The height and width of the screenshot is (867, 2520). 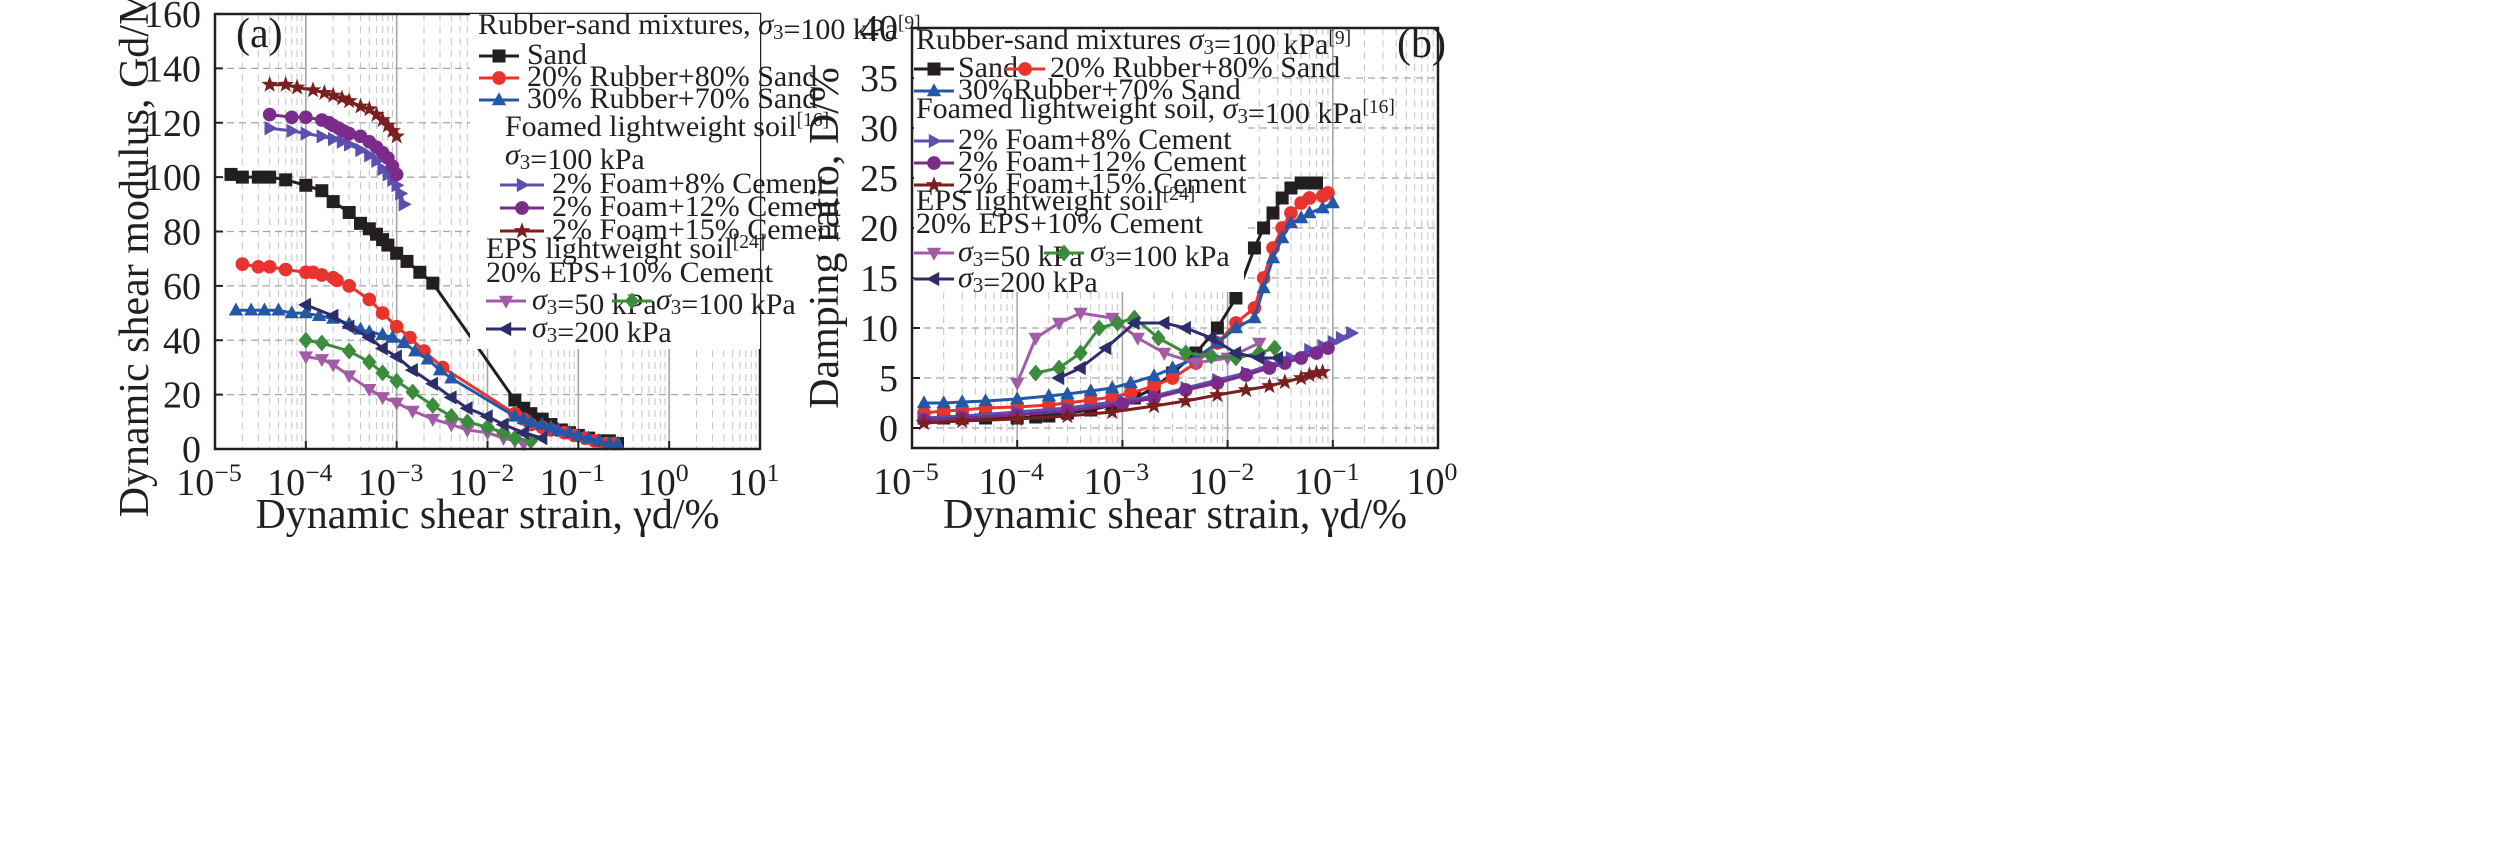 I want to click on x-tick-label: 10⁻¹, so click(x=1326, y=480).